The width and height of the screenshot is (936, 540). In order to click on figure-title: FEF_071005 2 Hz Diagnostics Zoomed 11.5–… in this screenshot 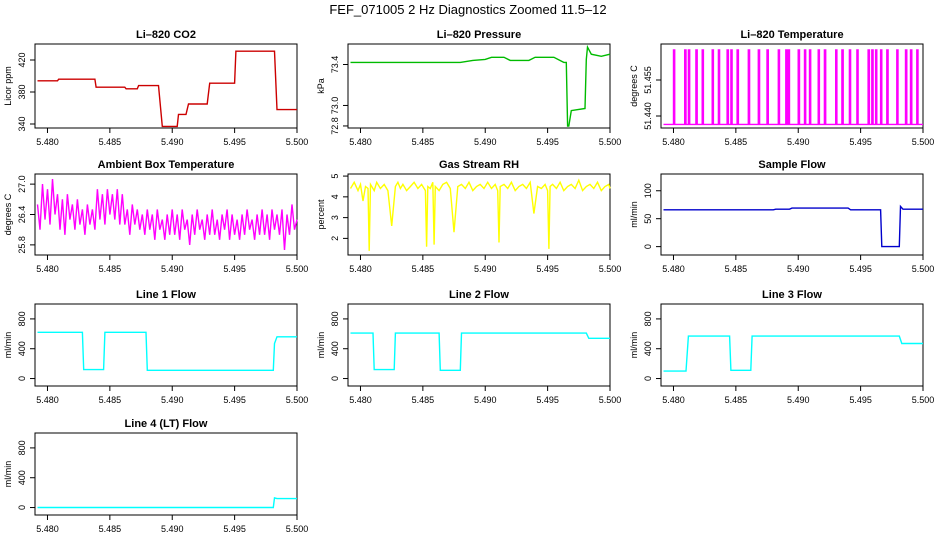, I will do `click(467, 9)`.